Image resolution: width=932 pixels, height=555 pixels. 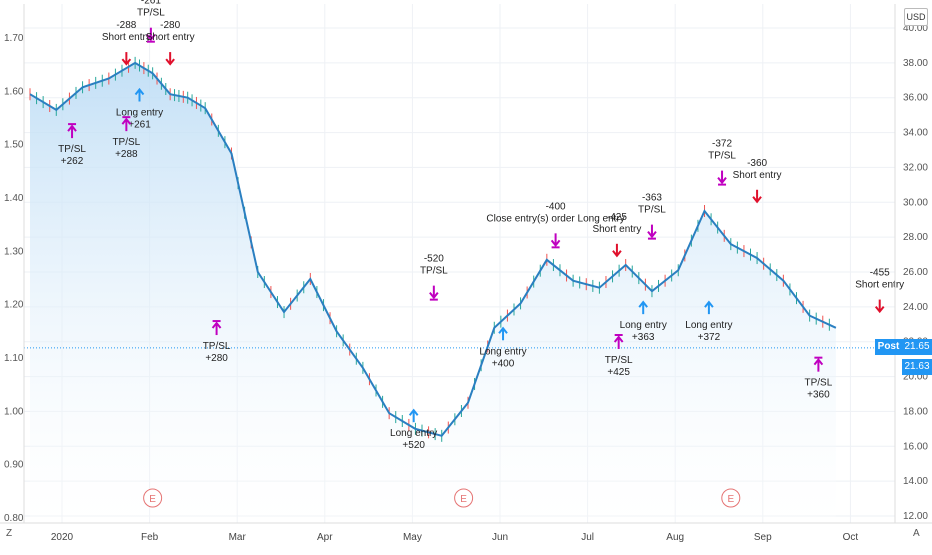 What do you see at coordinates (722, 144) in the screenshot?
I see `annotation-label: -372` at bounding box center [722, 144].